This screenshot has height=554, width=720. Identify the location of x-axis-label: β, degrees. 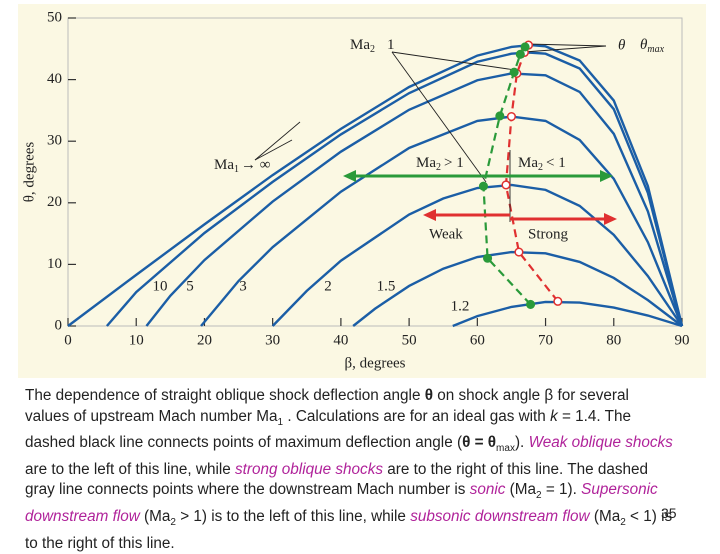
(375, 363).